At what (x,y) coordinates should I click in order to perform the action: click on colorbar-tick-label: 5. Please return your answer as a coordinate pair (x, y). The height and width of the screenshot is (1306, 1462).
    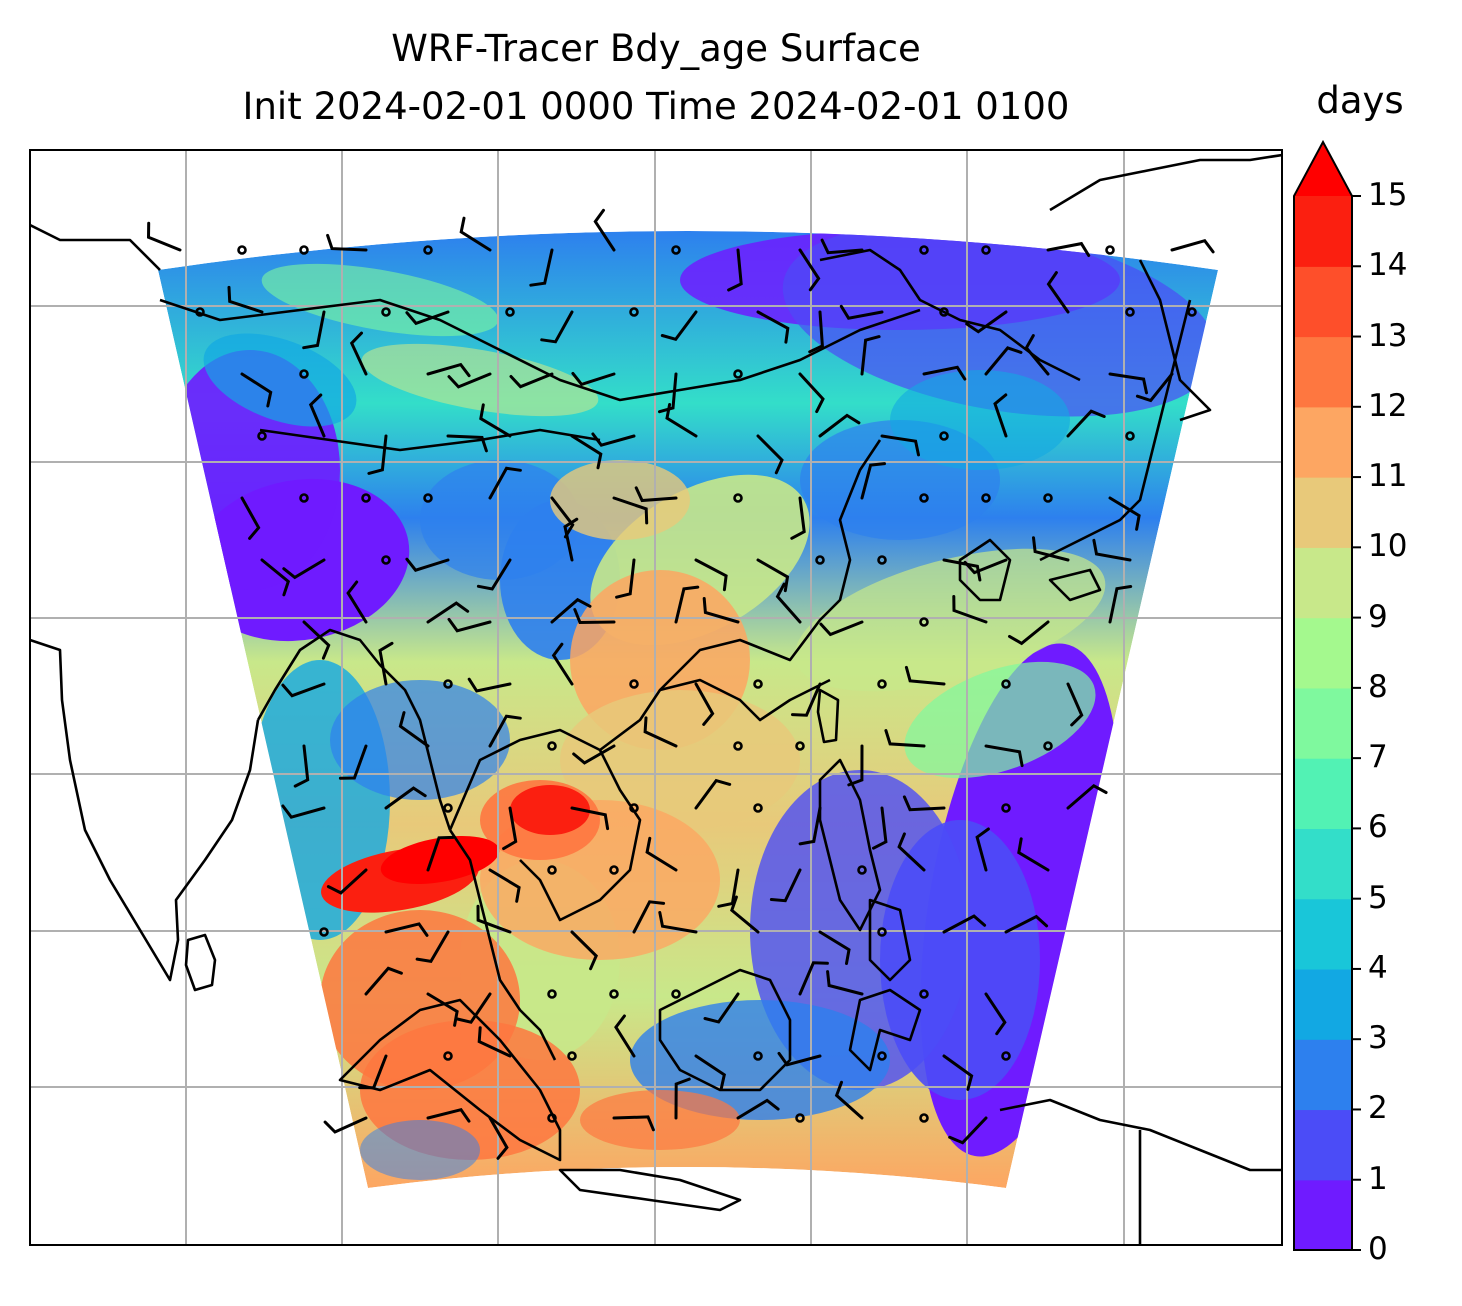
    Looking at the image, I should click on (1378, 897).